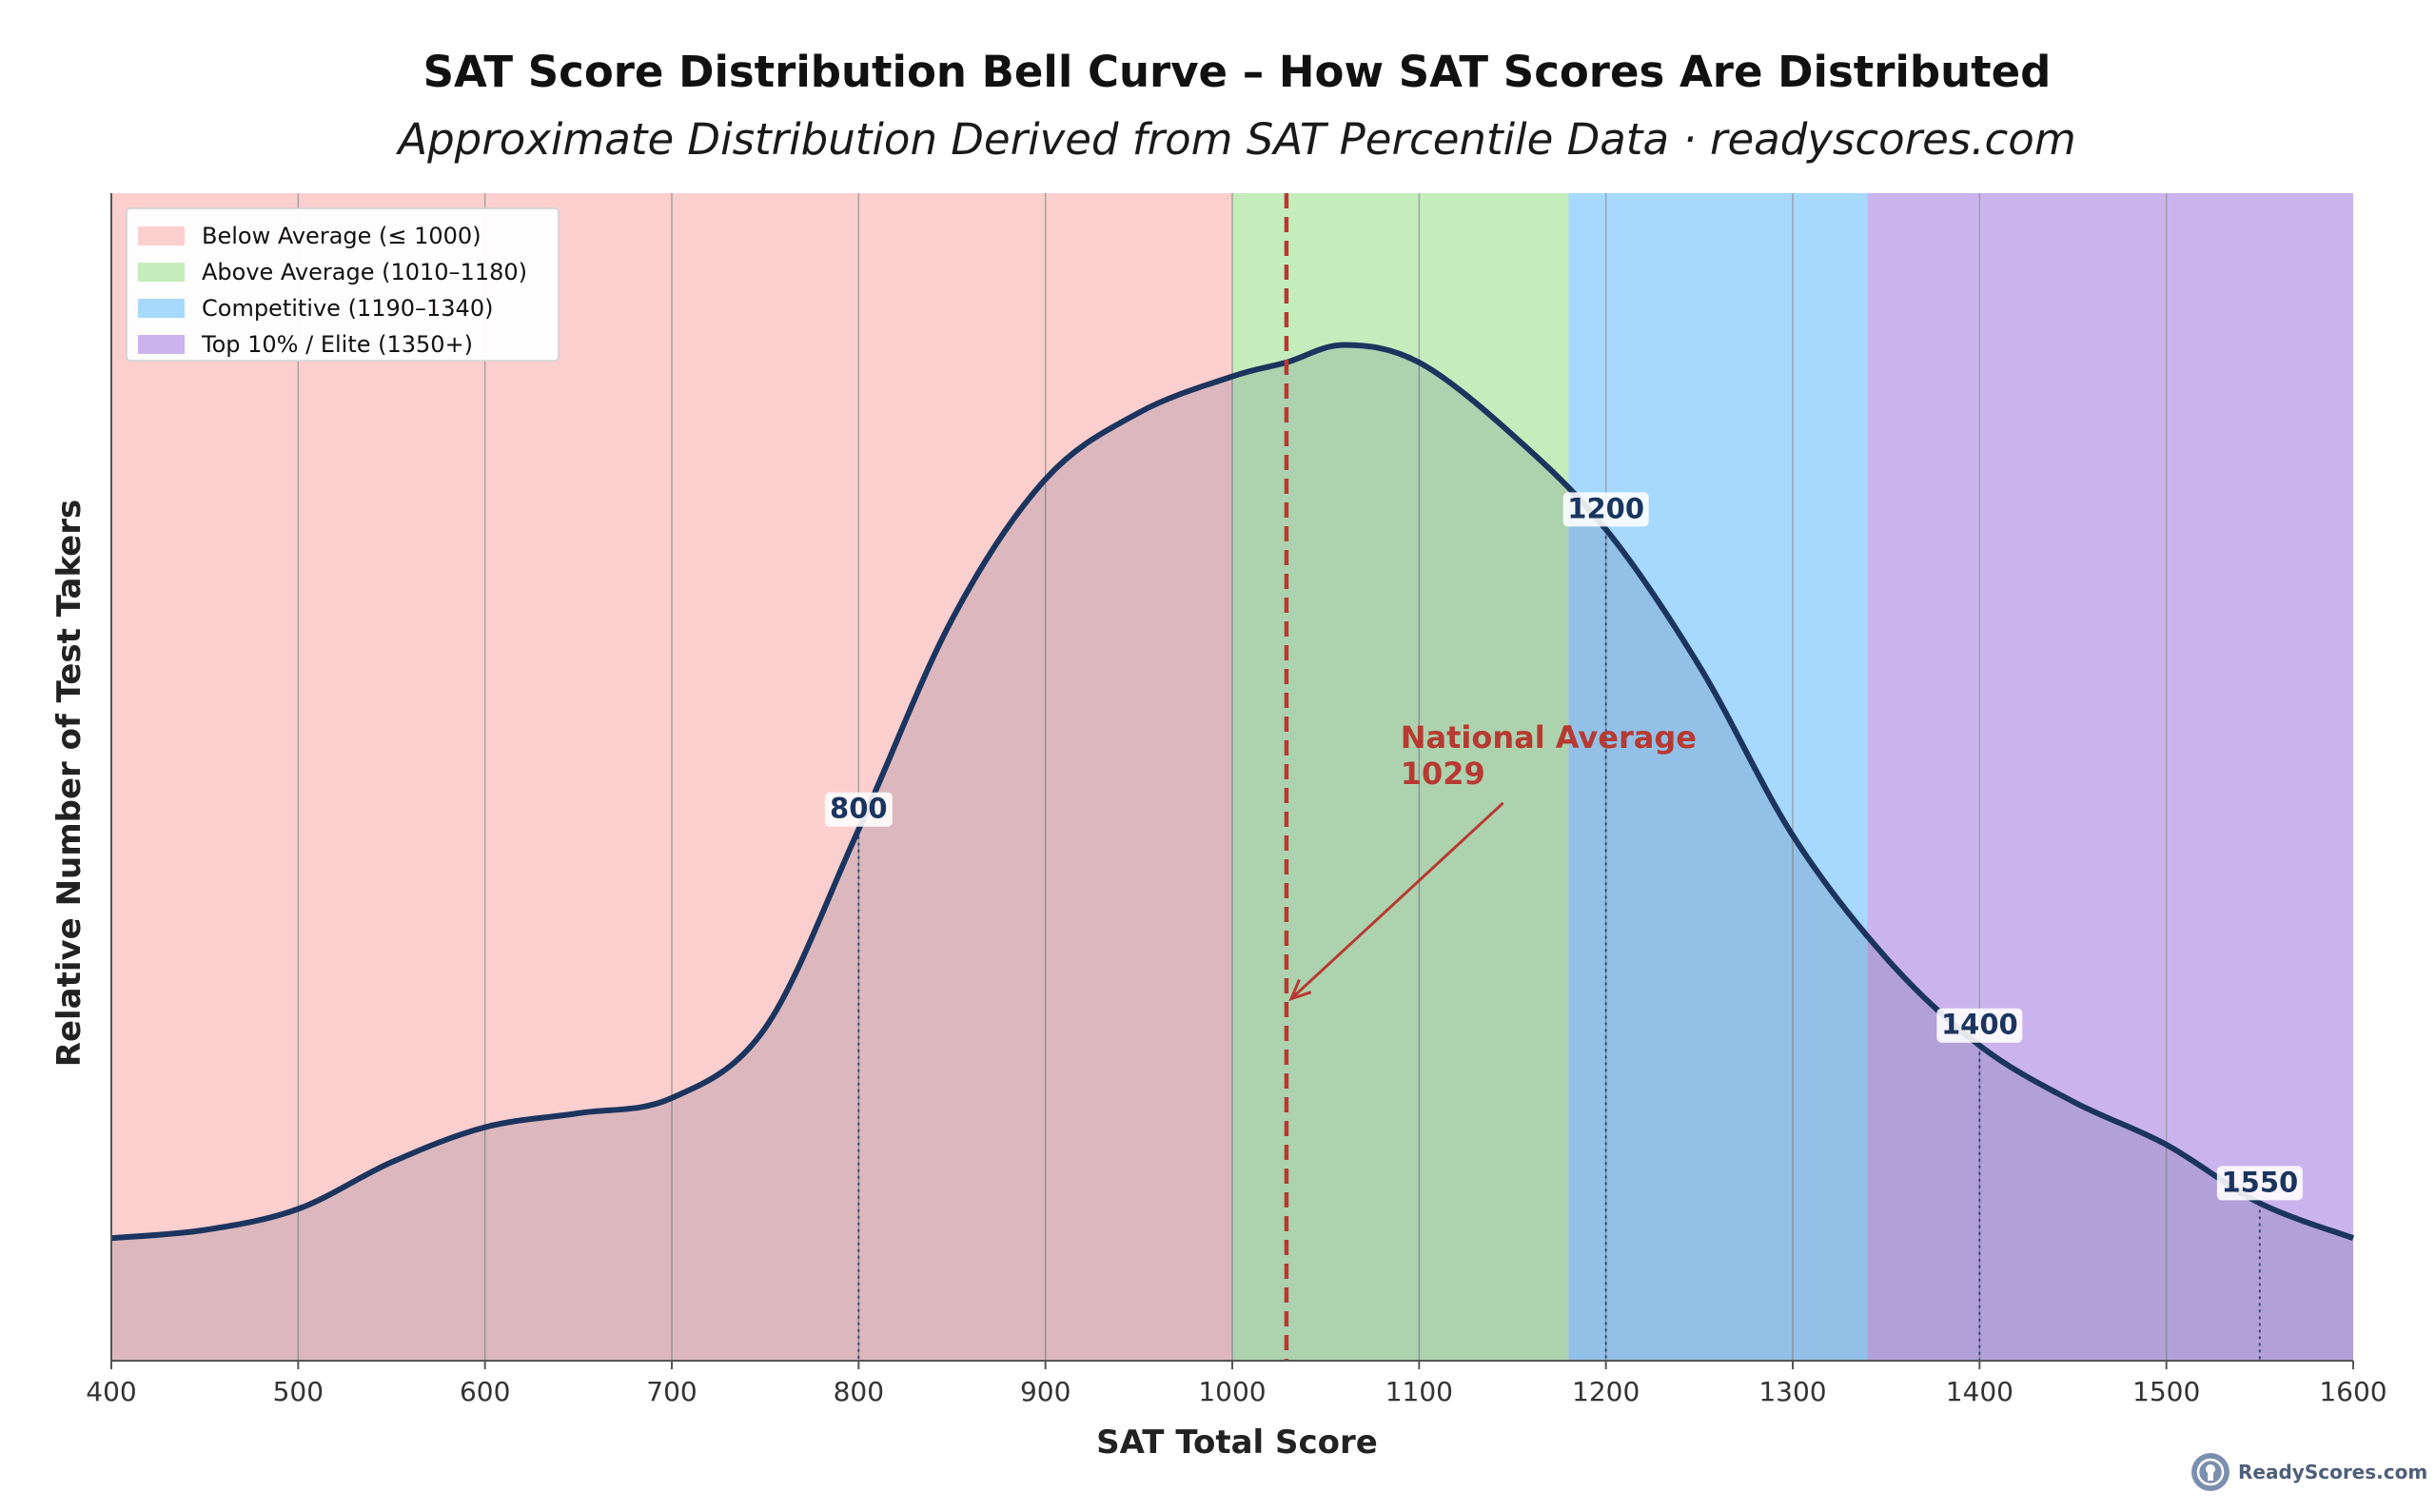 The image size is (2436, 1512). I want to click on legend-label-2: Competitive (1190–1340), so click(347, 308).